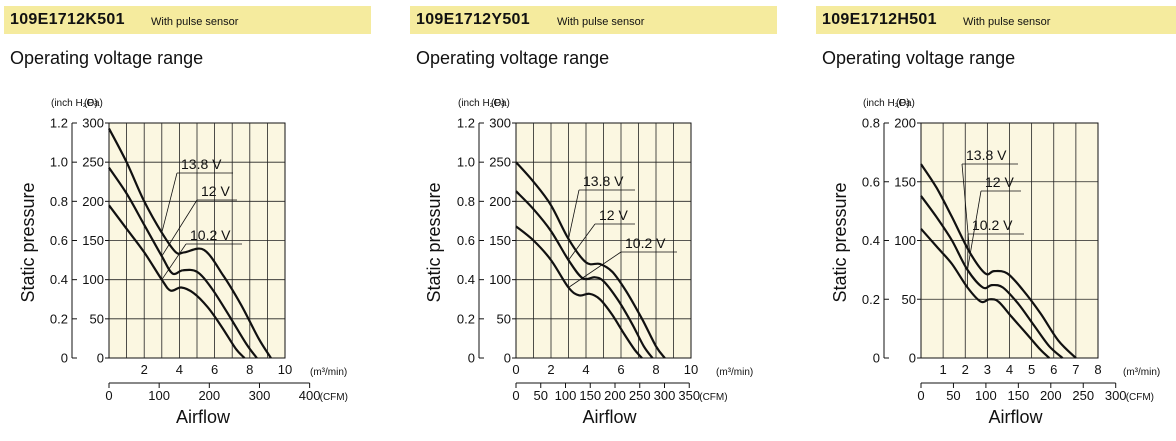 This screenshot has height=441, width=1176. What do you see at coordinates (645, 243) in the screenshot?
I see `voltage-label: 10.2 V` at bounding box center [645, 243].